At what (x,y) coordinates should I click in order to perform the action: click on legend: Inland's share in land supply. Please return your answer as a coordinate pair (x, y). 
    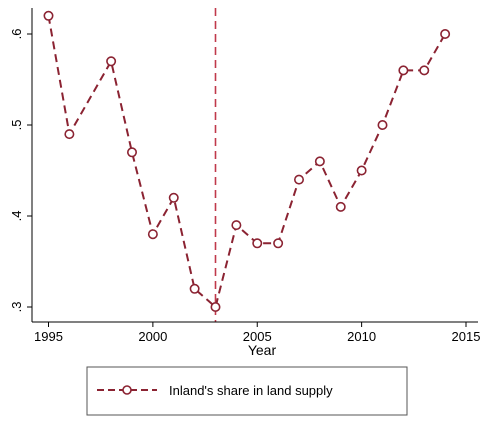
    Looking at the image, I should click on (247, 391).